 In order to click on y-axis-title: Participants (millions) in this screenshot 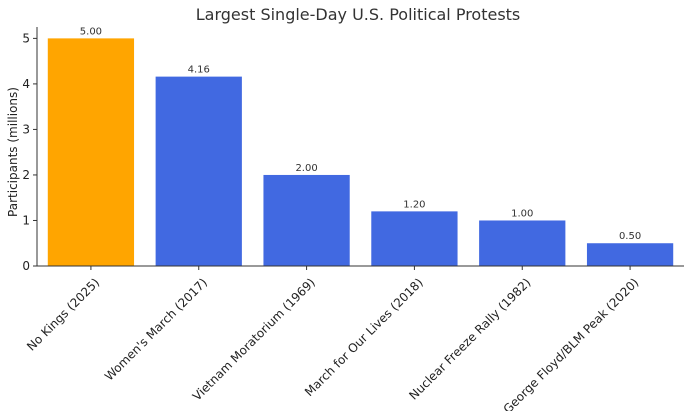, I will do `click(13, 152)`.